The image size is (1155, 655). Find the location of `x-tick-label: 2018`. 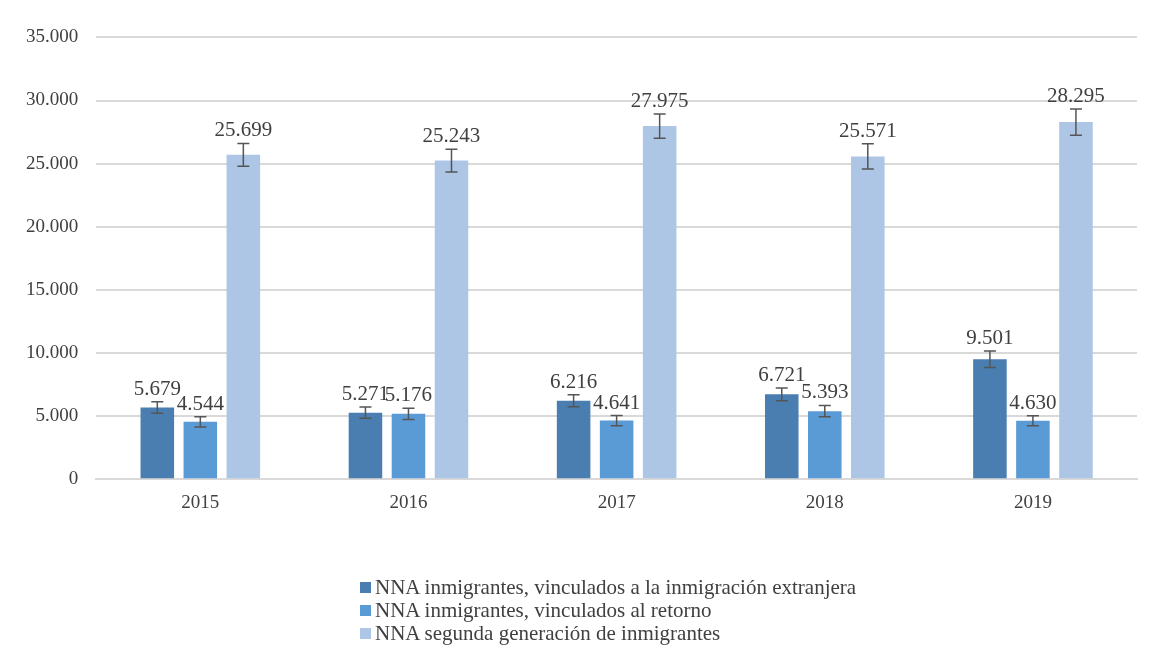

x-tick-label: 2018 is located at coordinates (824, 501).